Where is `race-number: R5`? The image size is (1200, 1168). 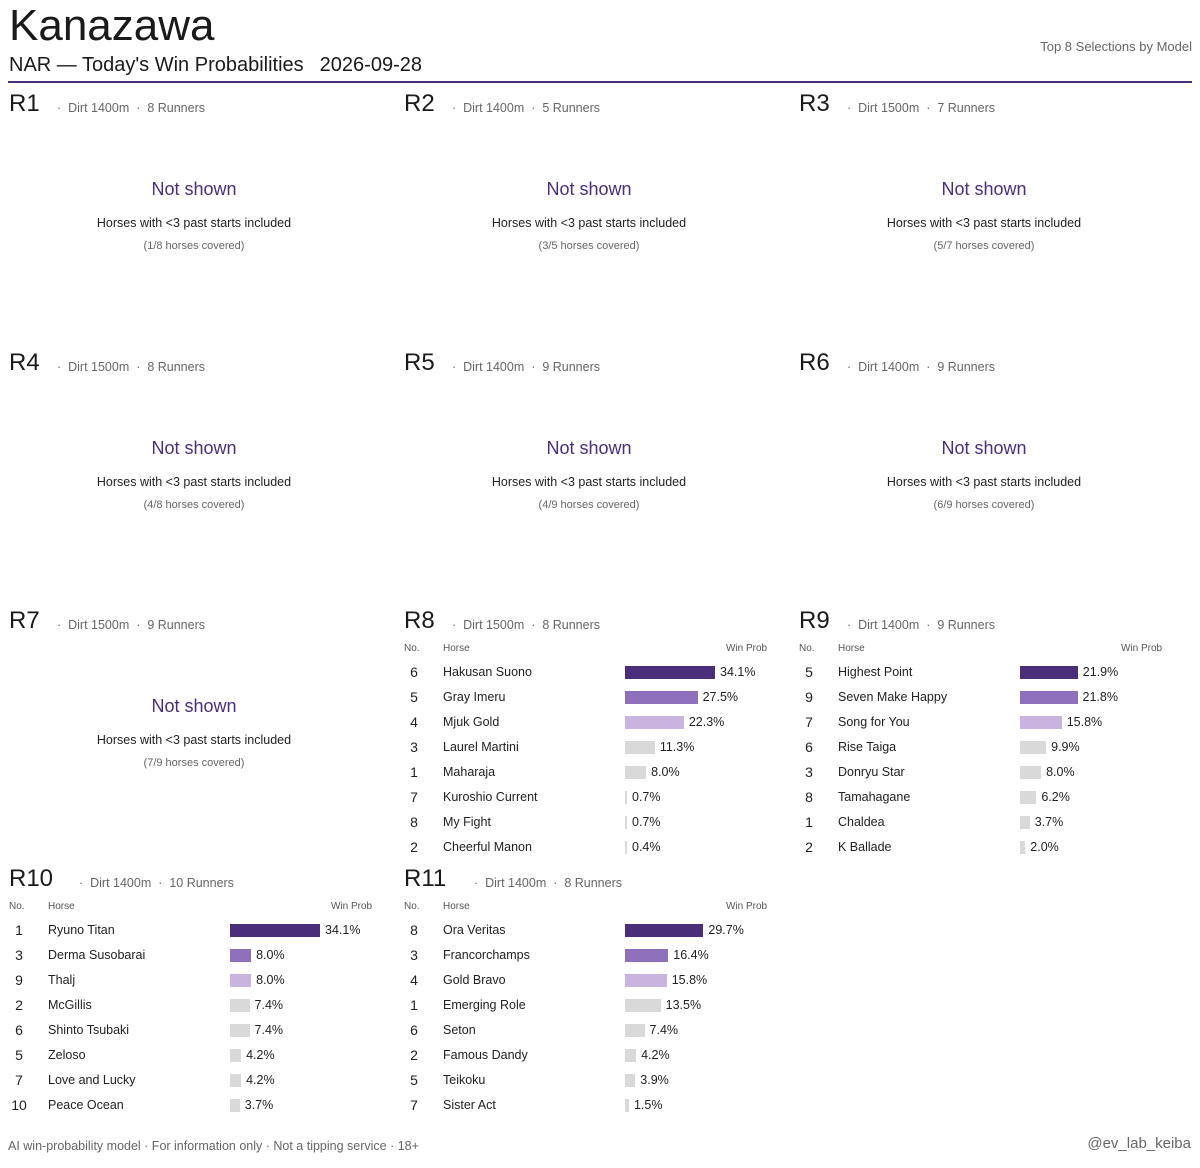 race-number: R5 is located at coordinates (419, 362).